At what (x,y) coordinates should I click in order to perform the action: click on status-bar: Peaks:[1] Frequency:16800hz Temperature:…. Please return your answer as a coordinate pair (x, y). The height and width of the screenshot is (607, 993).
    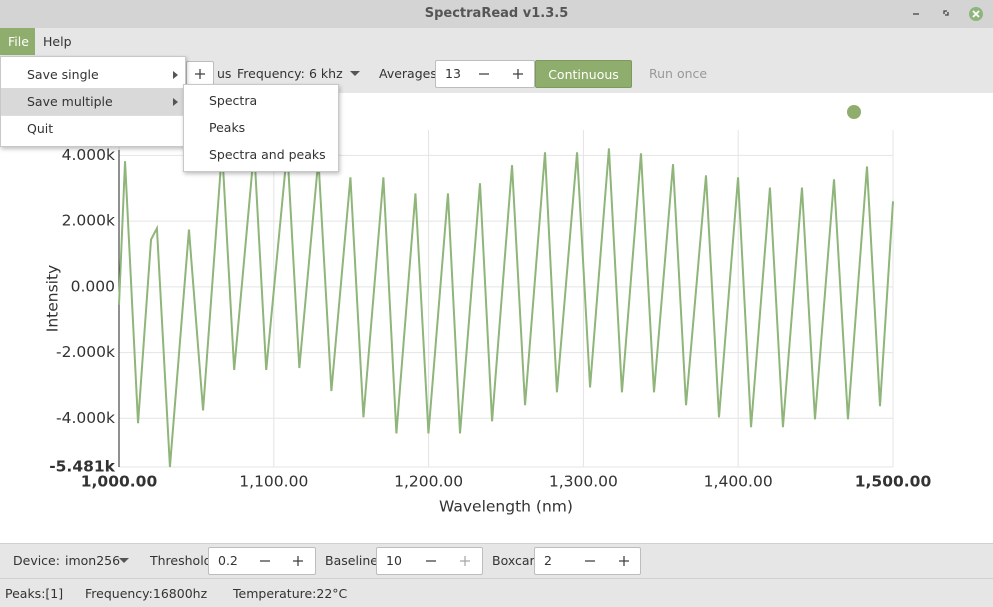
    Looking at the image, I should click on (496, 592).